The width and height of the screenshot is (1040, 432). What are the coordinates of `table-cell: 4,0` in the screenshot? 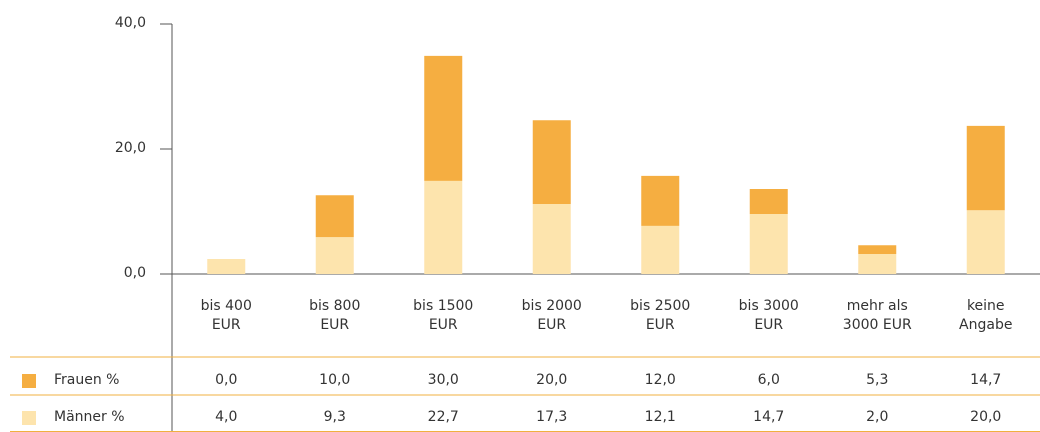 It's located at (226, 417).